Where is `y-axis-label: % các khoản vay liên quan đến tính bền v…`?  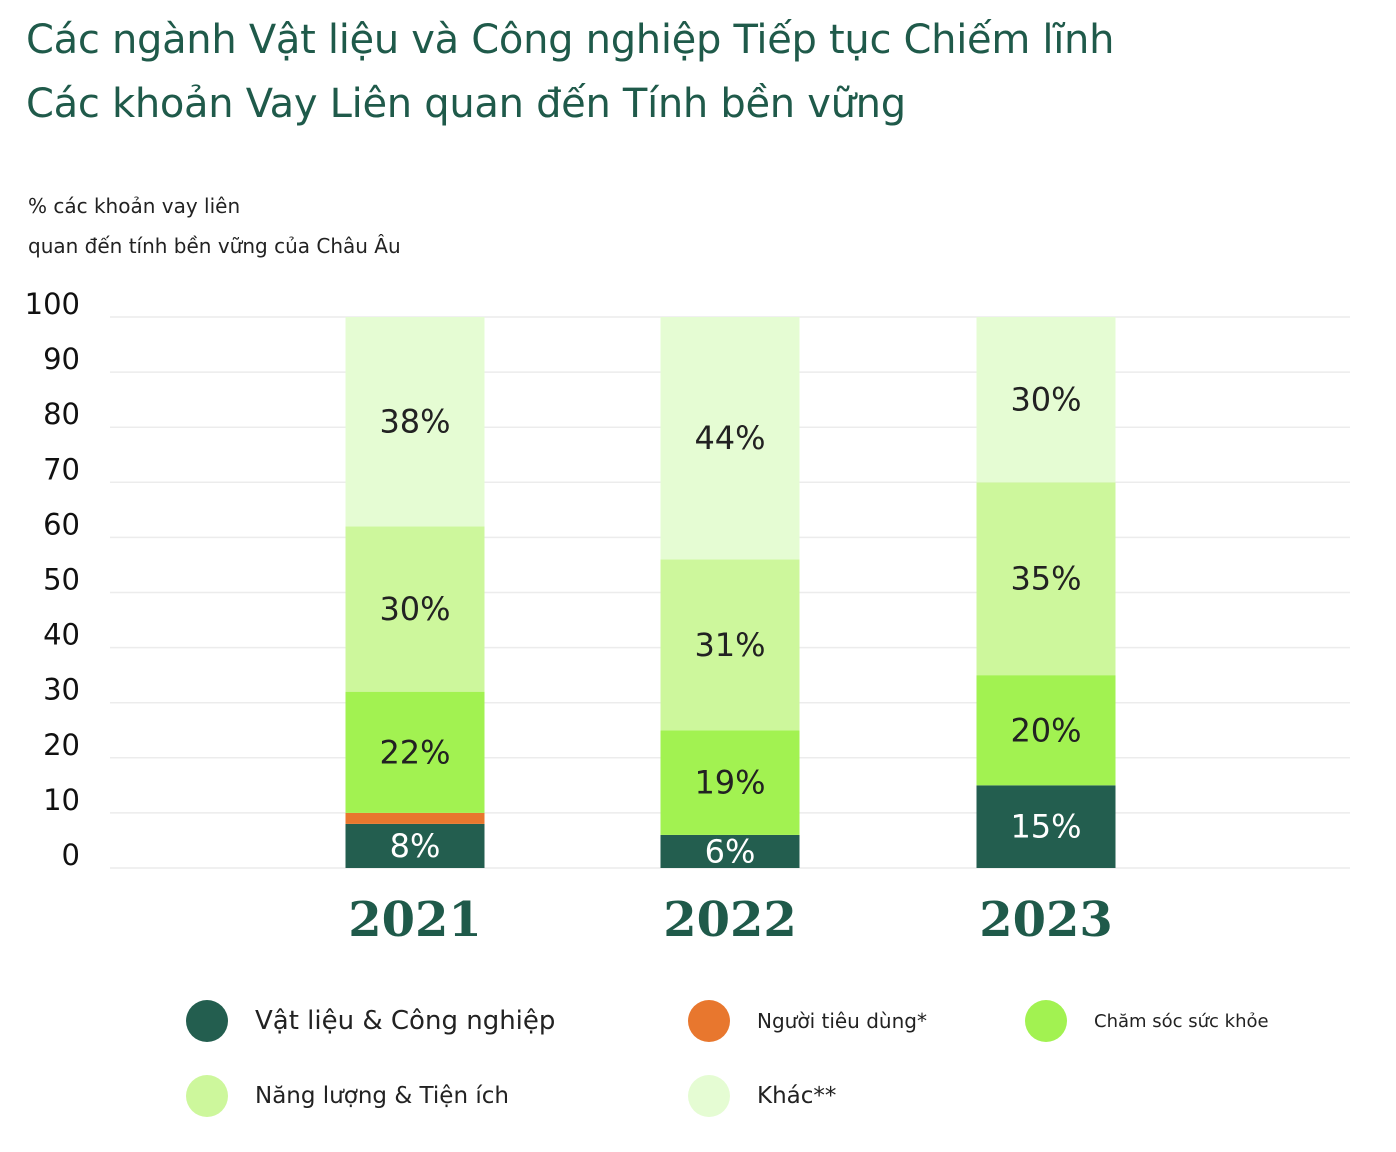 y-axis-label: % các khoản vay liên quan đến tính bền v… is located at coordinates (214, 226).